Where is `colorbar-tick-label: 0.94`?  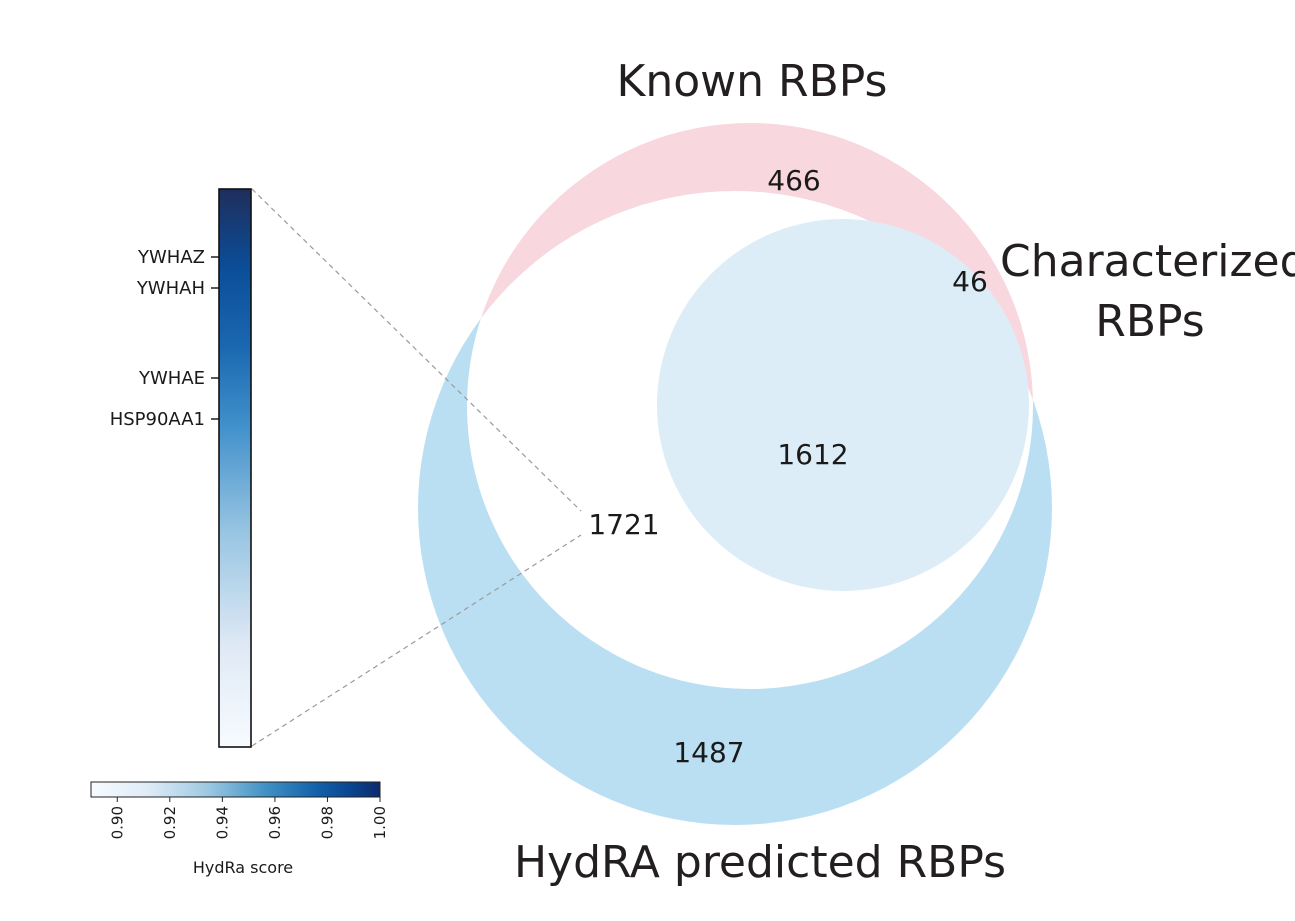 colorbar-tick-label: 0.94 is located at coordinates (222, 822).